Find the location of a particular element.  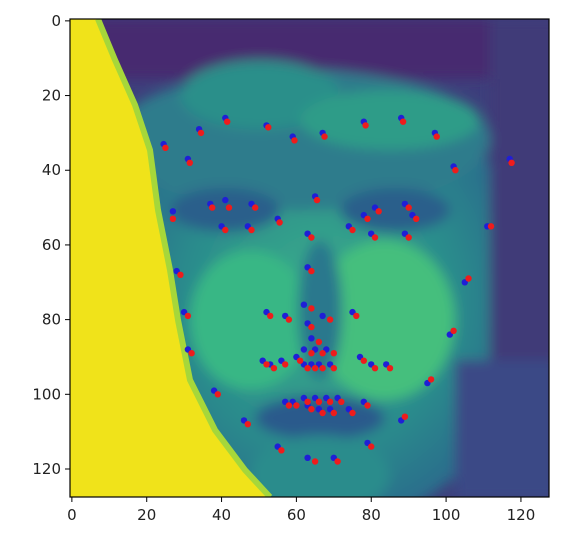

x-tick-label: 20 is located at coordinates (146, 515).